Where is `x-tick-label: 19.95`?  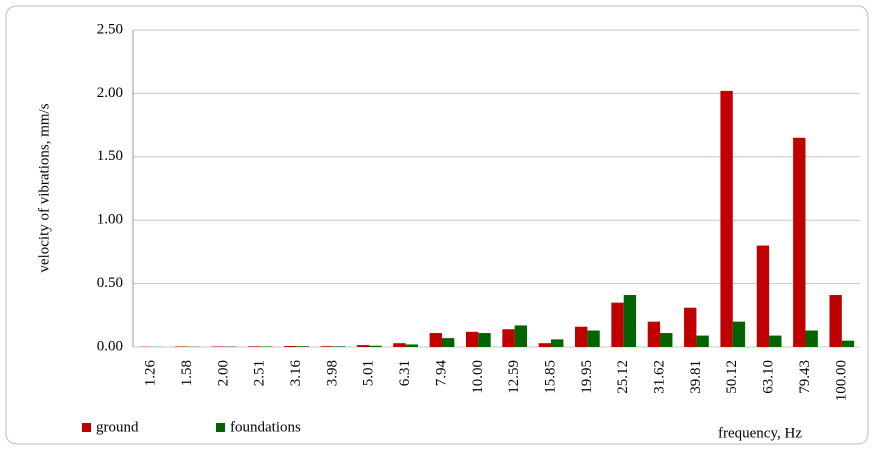 x-tick-label: 19.95 is located at coordinates (587, 377).